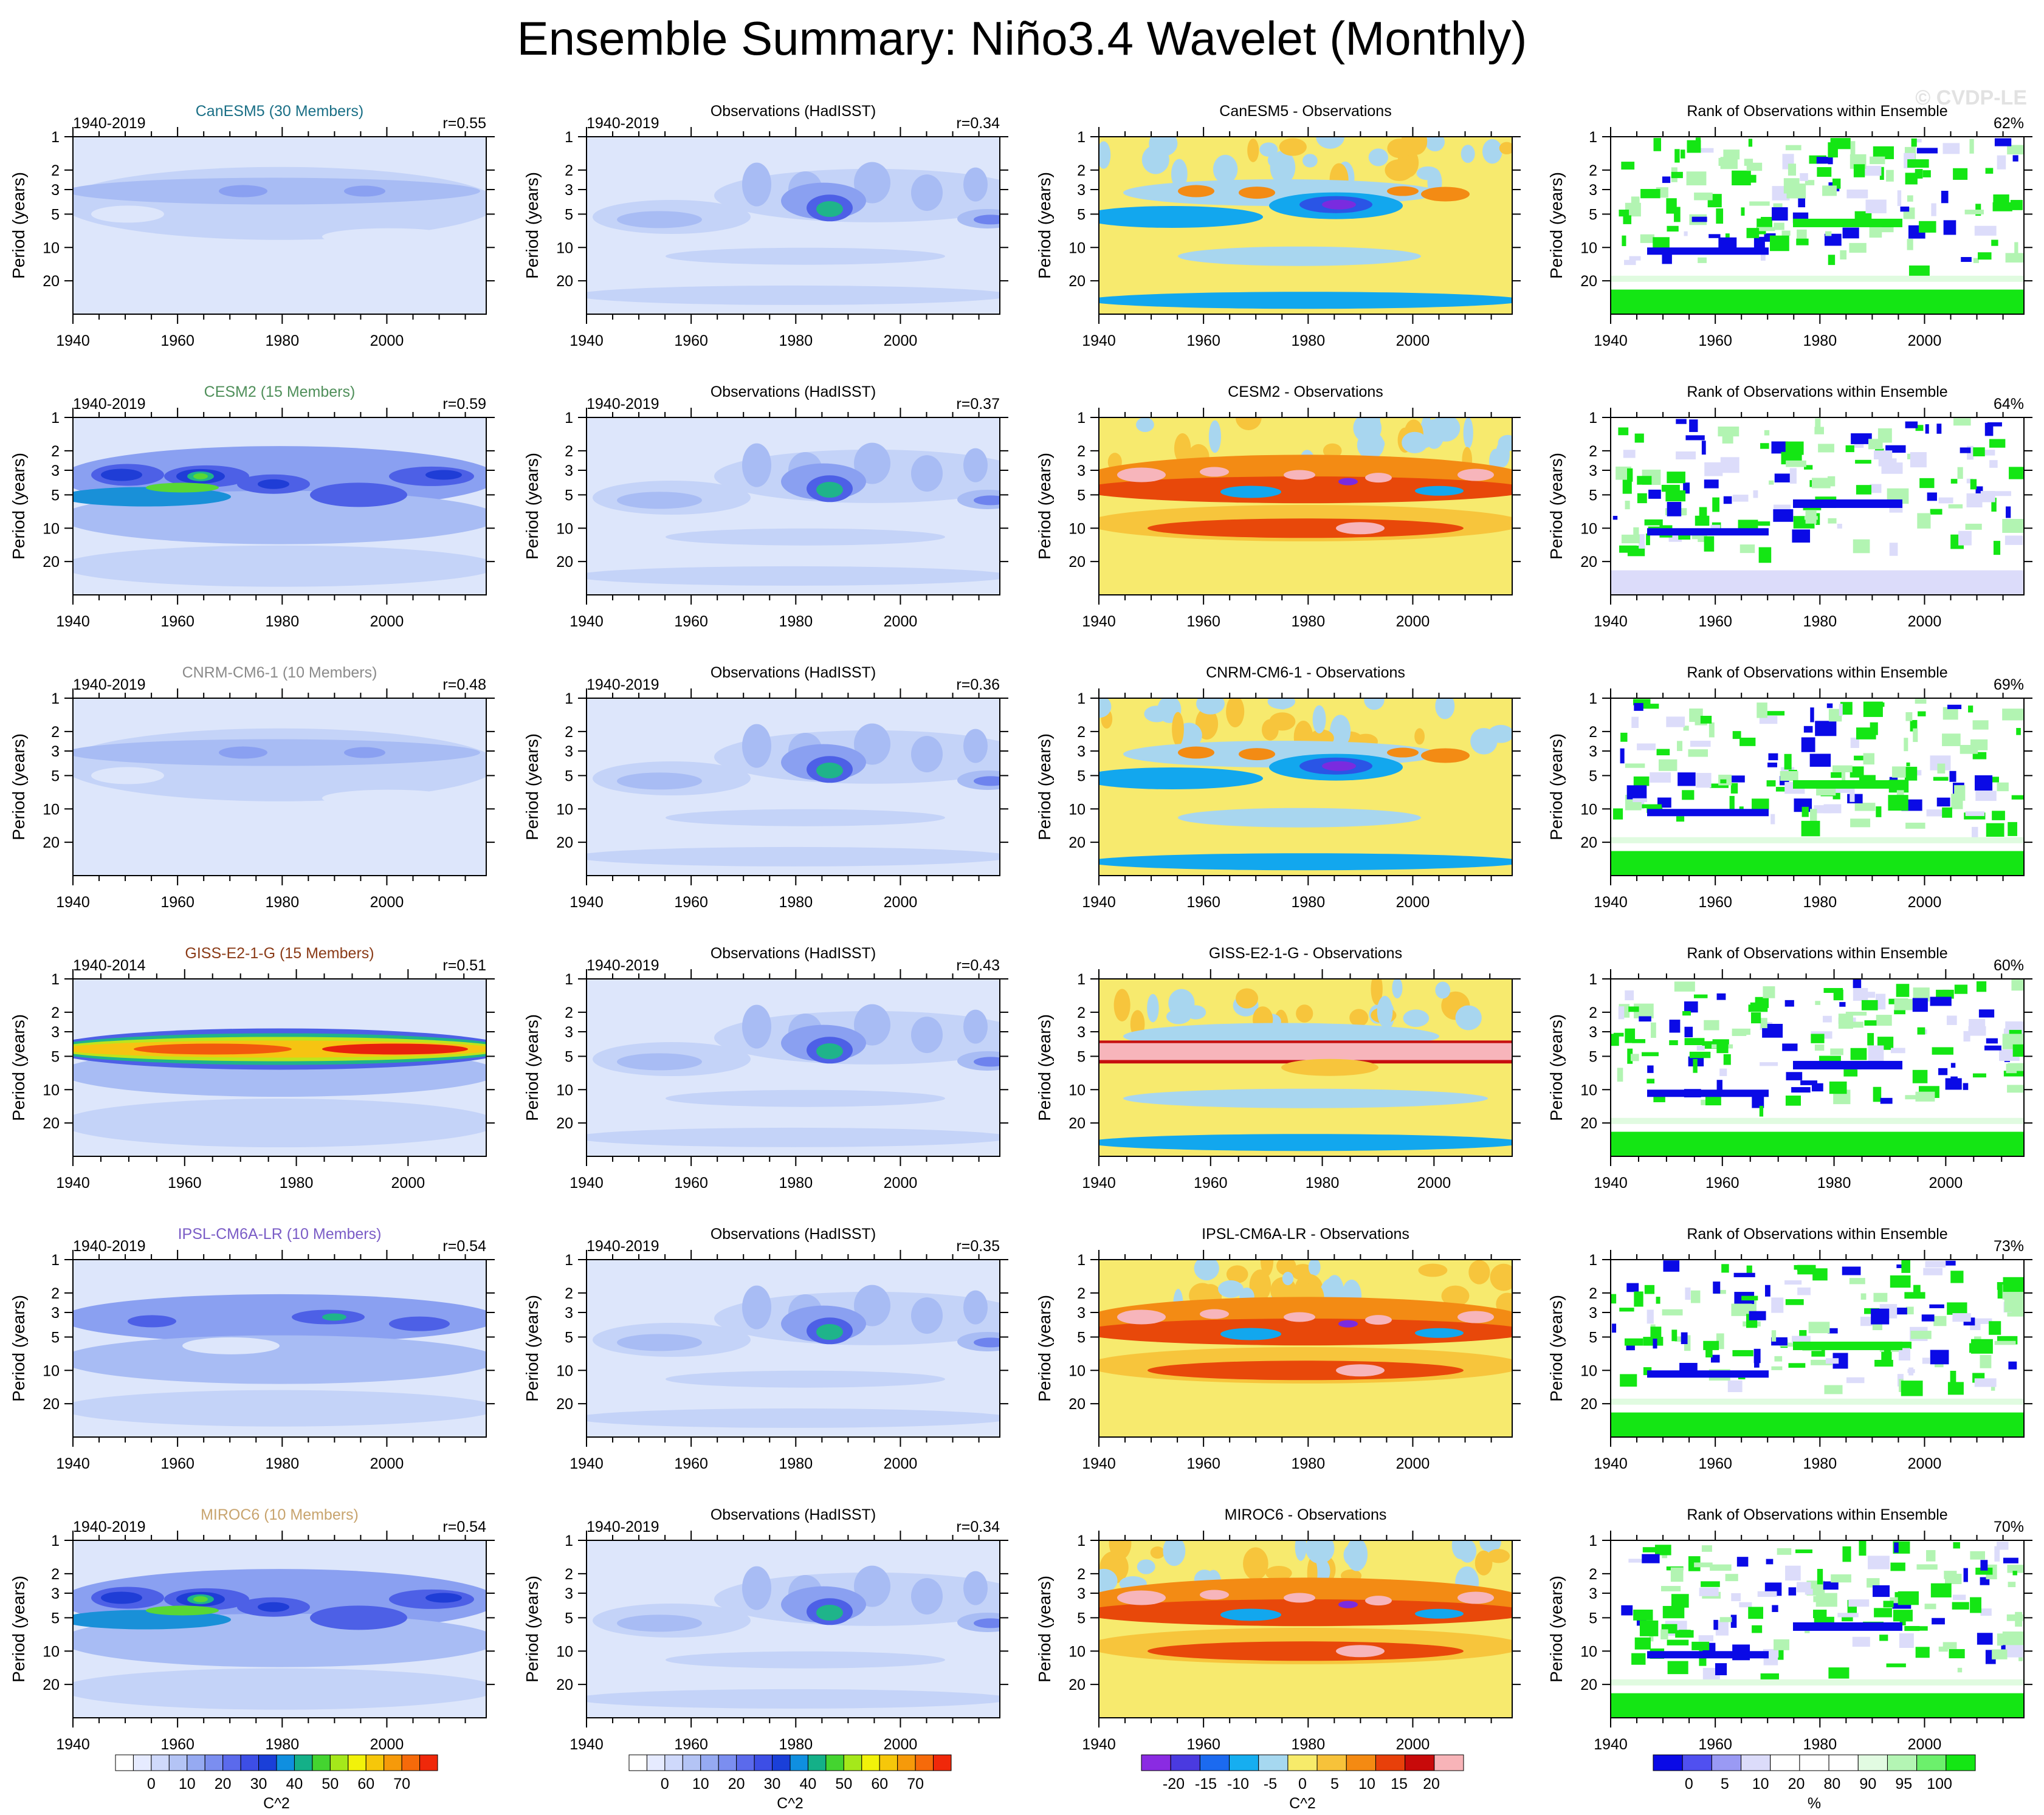 This screenshot has height=1815, width=2044. I want to click on colorbar-tick-label: 100, so click(1939, 1784).